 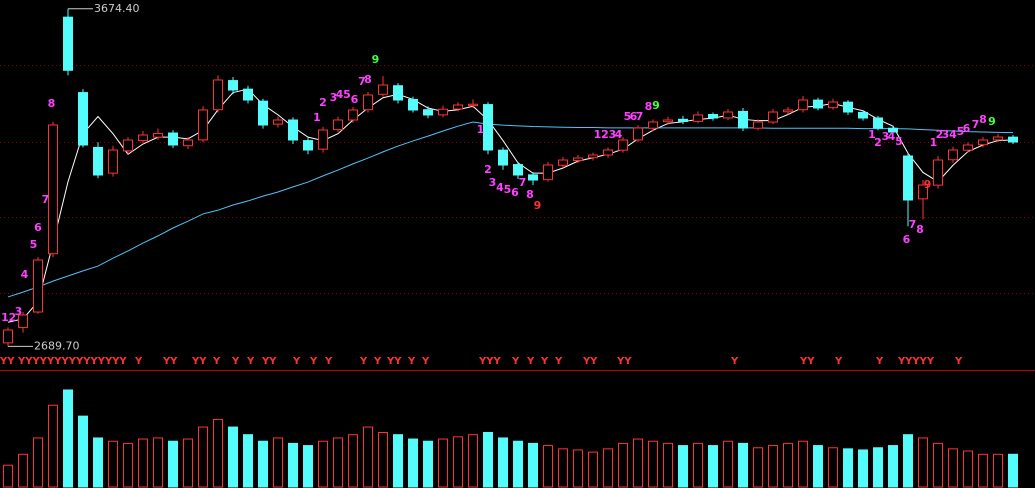 What do you see at coordinates (117, 8) in the screenshot?
I see `extreme-marker-label: 3674.40` at bounding box center [117, 8].